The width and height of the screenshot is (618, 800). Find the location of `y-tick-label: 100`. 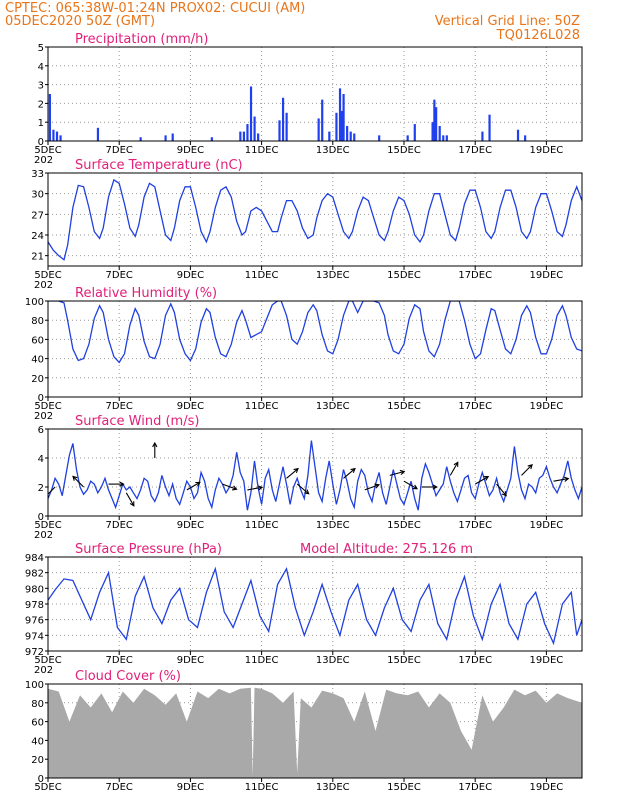

y-tick-label: 100 is located at coordinates (34, 685).